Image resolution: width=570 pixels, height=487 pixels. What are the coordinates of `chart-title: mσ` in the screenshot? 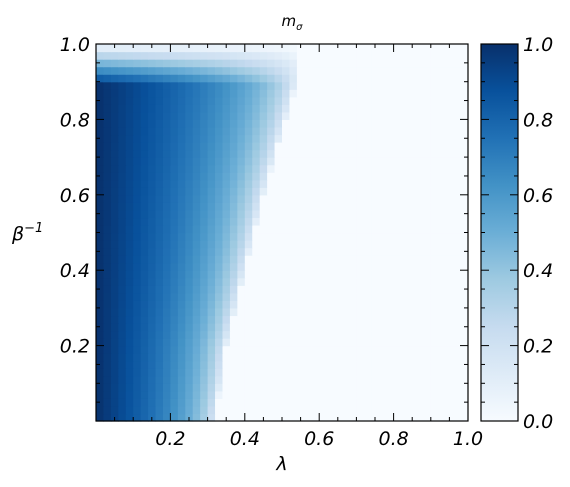 It's located at (293, 22).